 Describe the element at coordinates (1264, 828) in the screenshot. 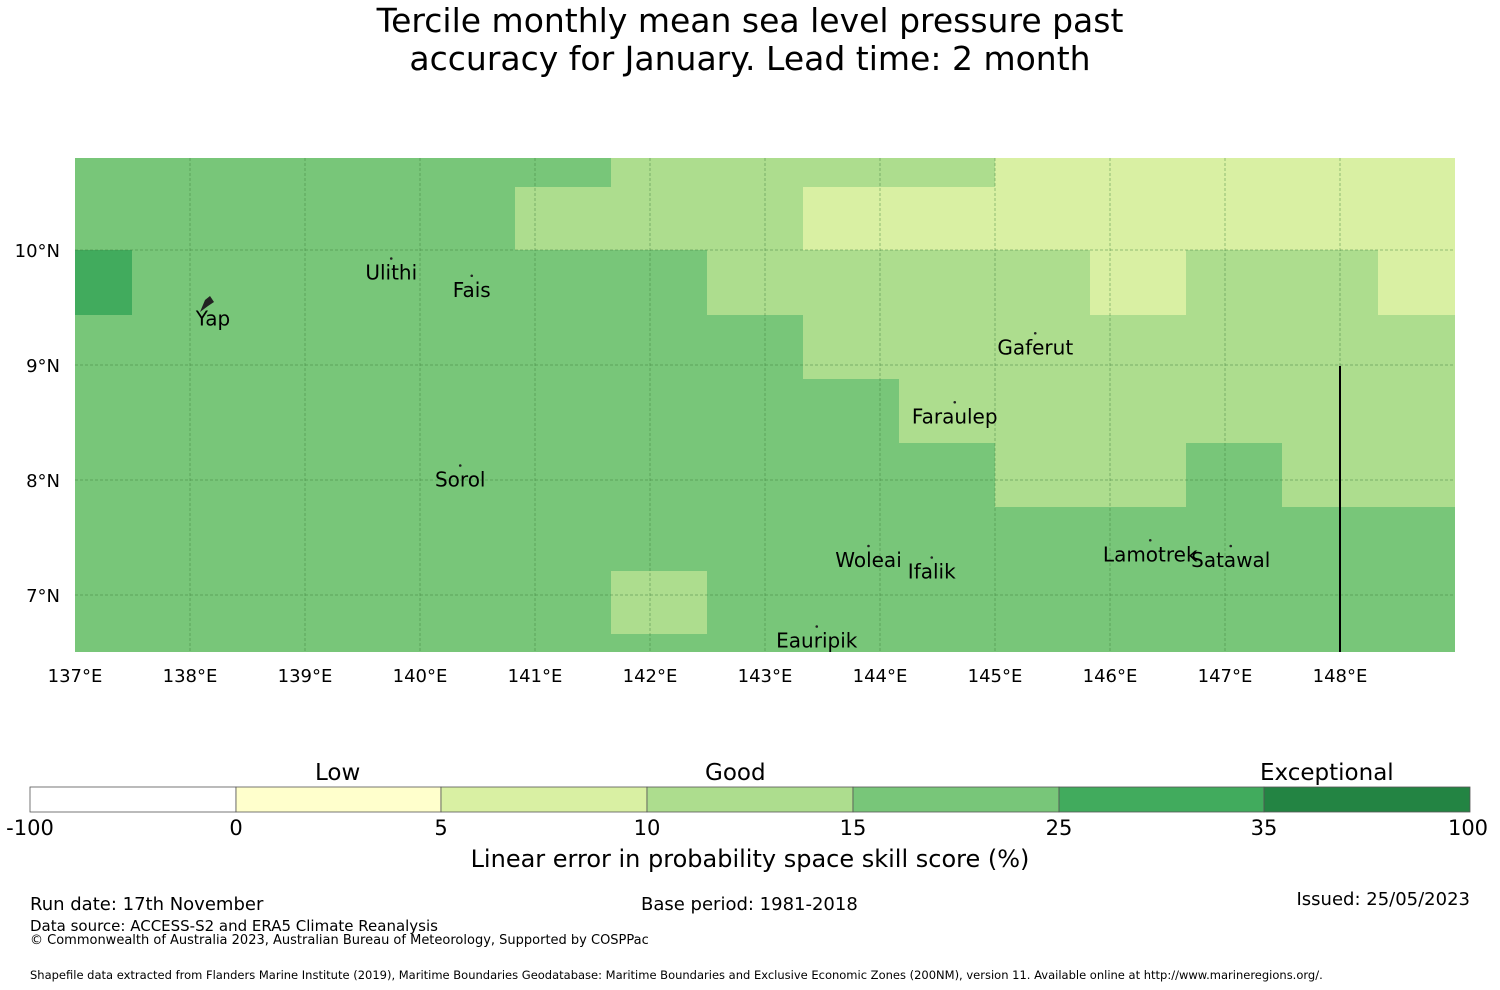

I see `colorbar-tick: 35` at that location.